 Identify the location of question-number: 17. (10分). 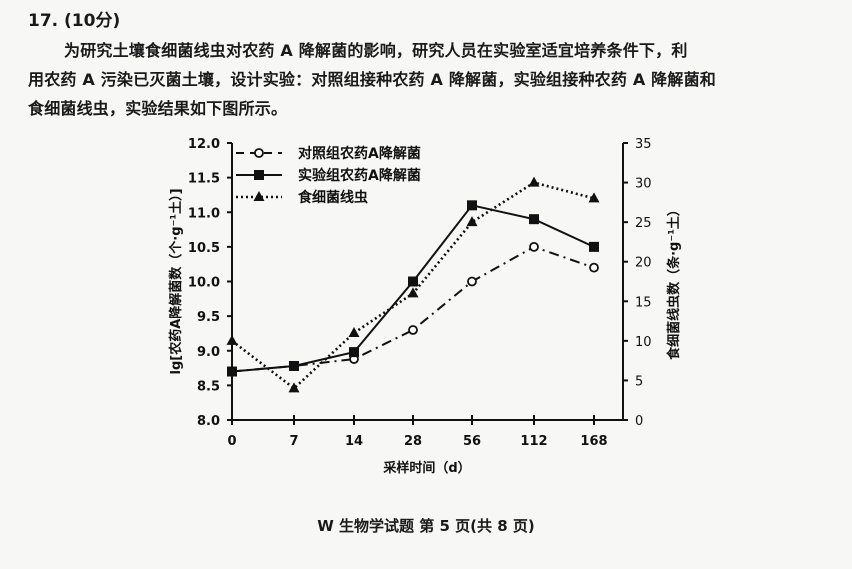
(74, 21).